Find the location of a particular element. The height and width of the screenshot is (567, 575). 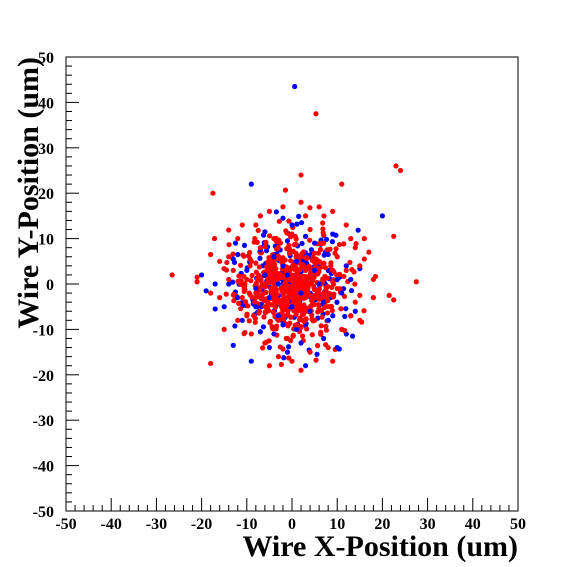

x-tick-label: -30 is located at coordinates (156, 524).